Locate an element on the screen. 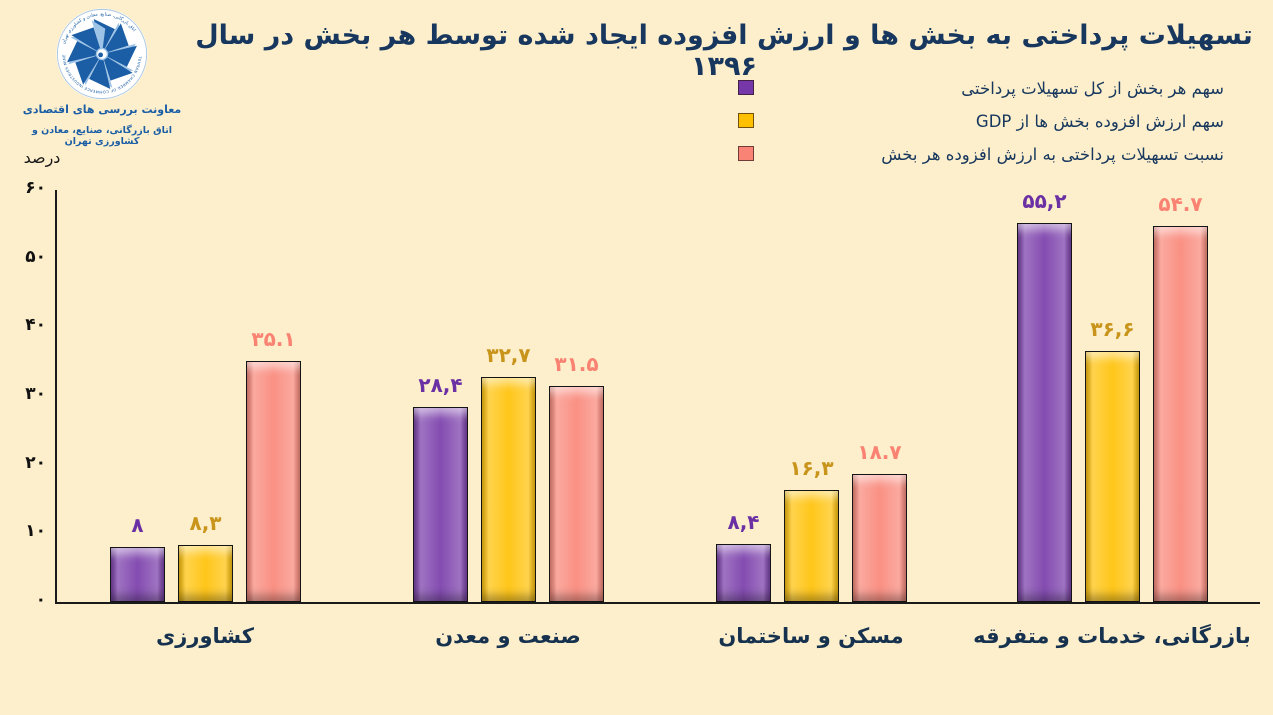 This screenshot has height=715, width=1273. bar-value-label: ۵۵,۲ is located at coordinates (1044, 200).